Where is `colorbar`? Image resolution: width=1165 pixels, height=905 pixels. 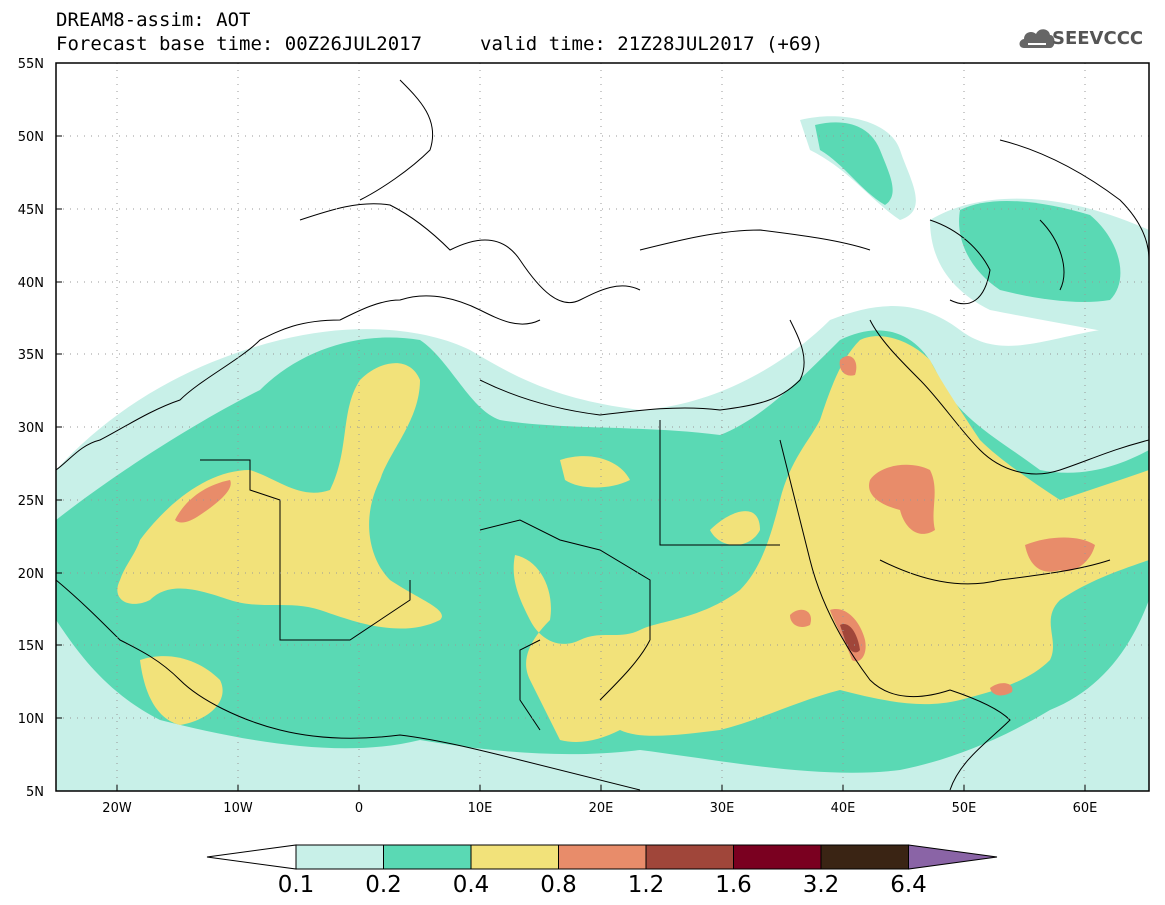
colorbar is located at coordinates (602, 857).